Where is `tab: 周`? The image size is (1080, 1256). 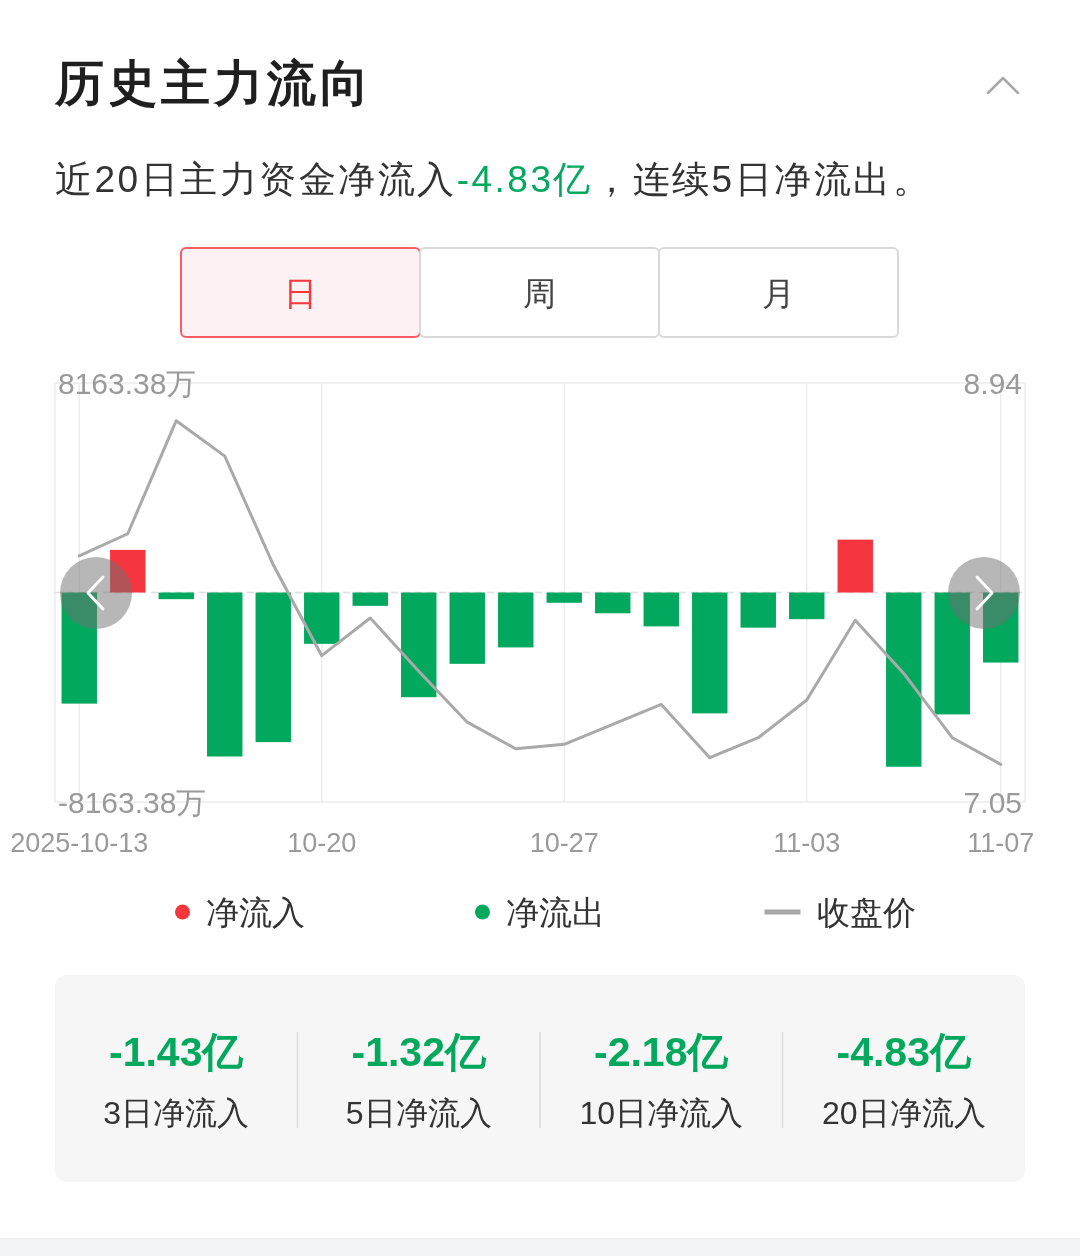
tab: 周 is located at coordinates (539, 292).